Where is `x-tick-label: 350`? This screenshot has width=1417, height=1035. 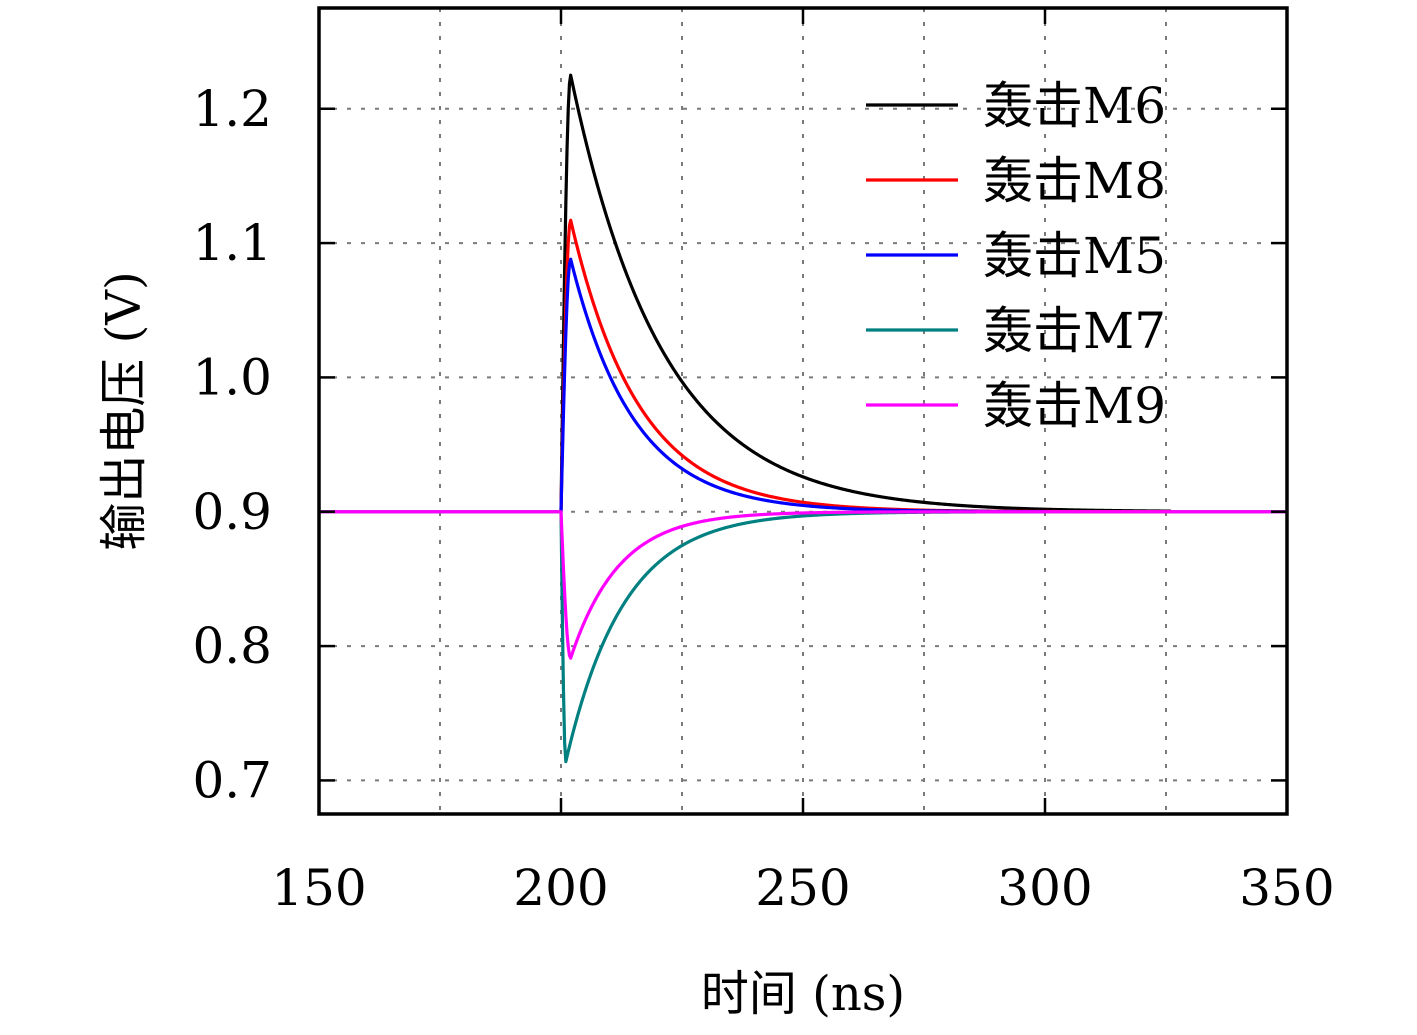
x-tick-label: 350 is located at coordinates (1286, 888).